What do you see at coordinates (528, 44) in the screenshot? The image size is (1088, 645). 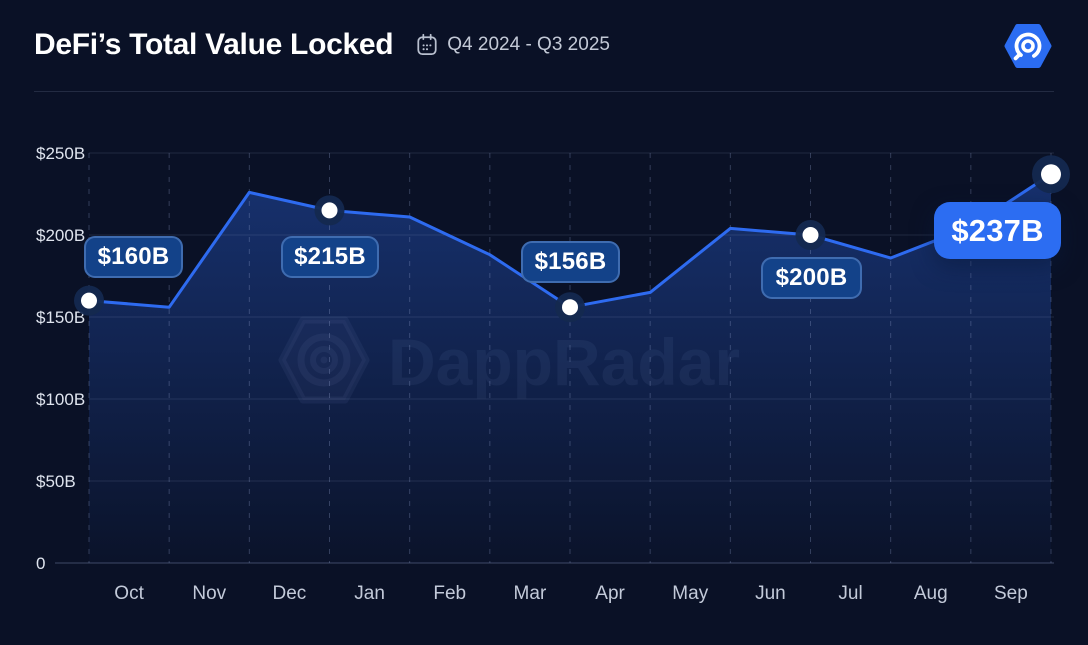 I see `date-range-label: Q4 2024 - Q3 2025` at bounding box center [528, 44].